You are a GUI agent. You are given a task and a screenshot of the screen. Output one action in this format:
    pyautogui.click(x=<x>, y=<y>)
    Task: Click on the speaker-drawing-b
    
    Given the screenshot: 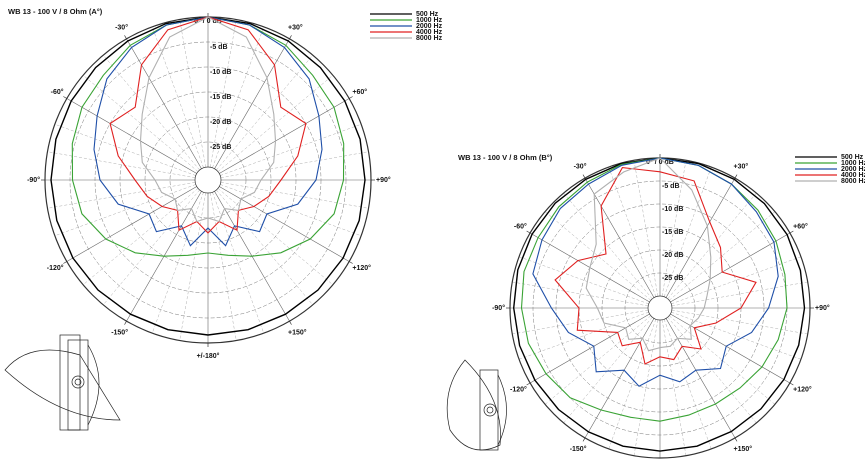 What is the action you would take?
    pyautogui.click(x=476, y=405)
    